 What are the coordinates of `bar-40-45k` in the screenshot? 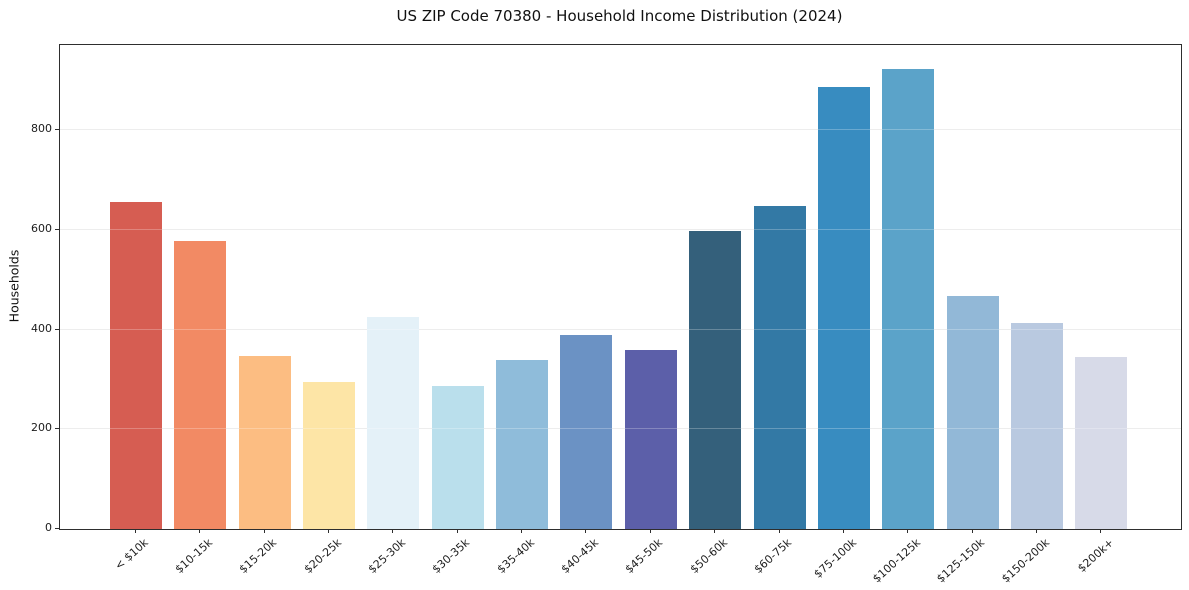 It's located at (586, 432).